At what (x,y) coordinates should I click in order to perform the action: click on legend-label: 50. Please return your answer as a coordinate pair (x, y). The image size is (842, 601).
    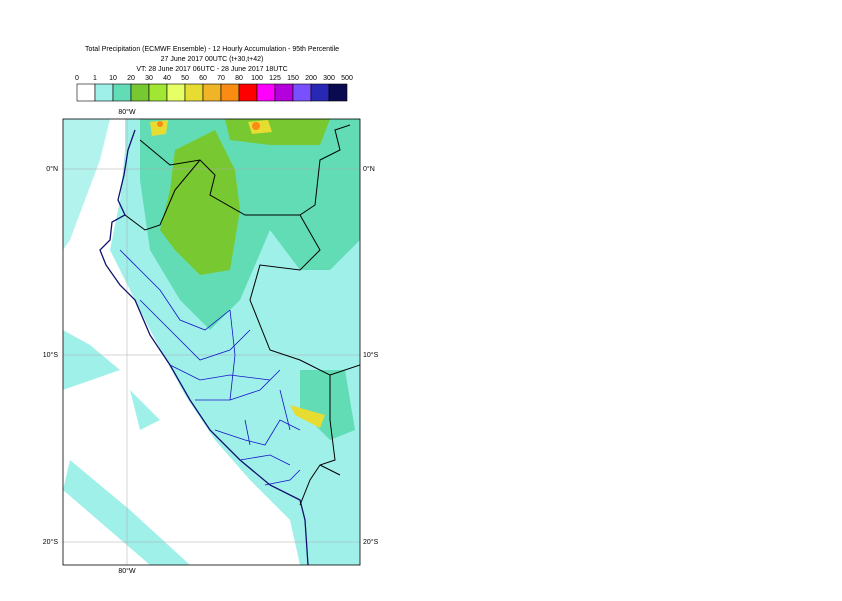
    Looking at the image, I should click on (185, 78).